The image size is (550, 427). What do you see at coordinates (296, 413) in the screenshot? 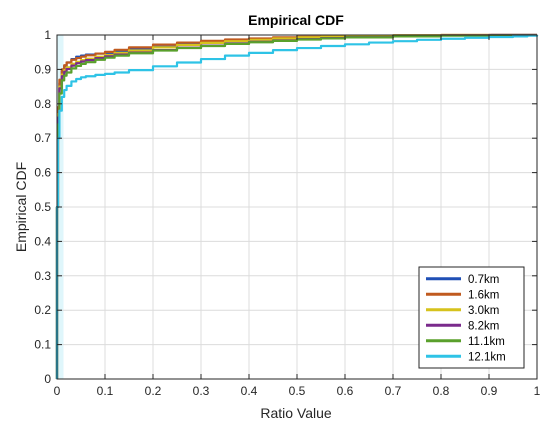
I see `x-axis-label: Ratio Value` at bounding box center [296, 413].